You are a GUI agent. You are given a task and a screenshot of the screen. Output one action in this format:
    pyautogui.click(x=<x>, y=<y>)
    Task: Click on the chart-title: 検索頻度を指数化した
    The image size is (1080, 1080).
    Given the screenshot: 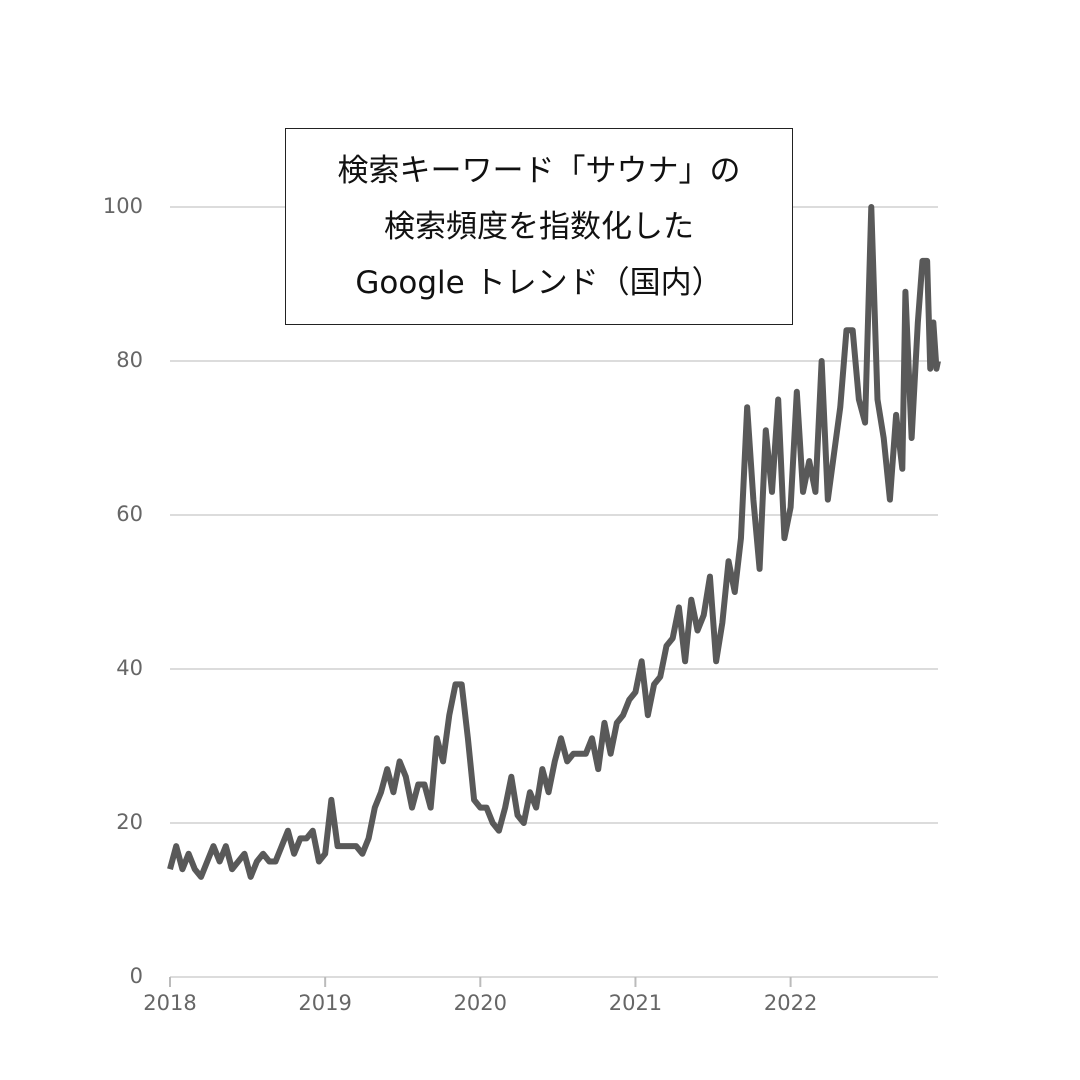 What is the action you would take?
    pyautogui.click(x=539, y=226)
    